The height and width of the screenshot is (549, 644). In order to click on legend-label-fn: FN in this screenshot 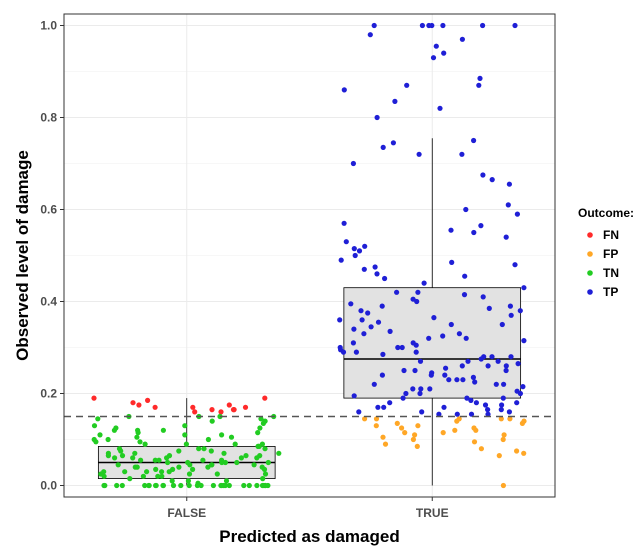, I will do `click(611, 235)`.